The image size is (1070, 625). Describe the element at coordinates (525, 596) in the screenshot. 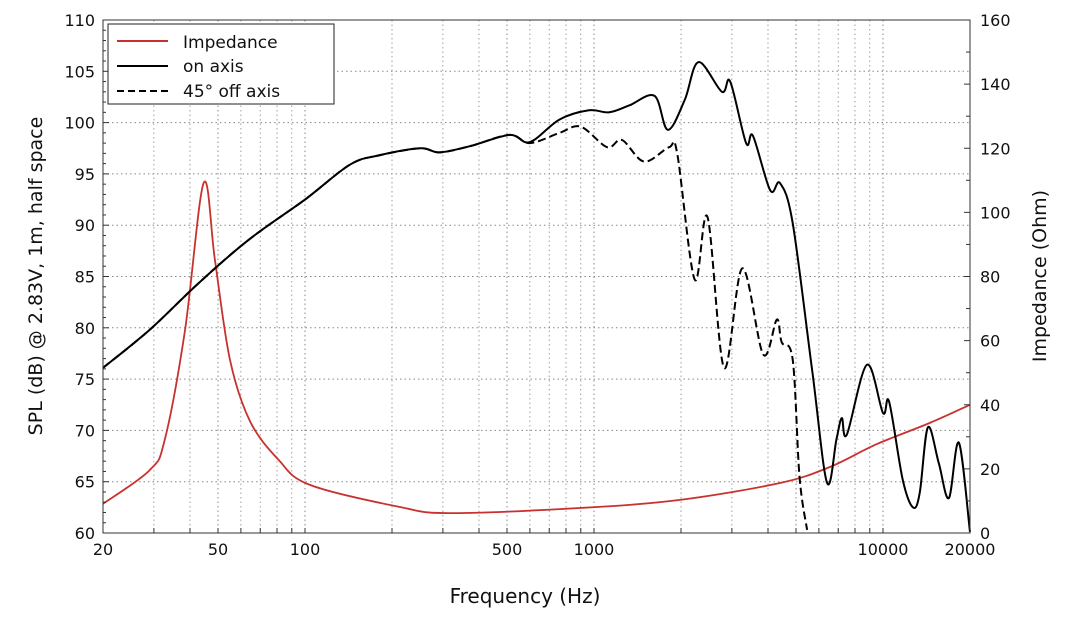

I see `x-axis-label: Frequency (Hz)` at that location.